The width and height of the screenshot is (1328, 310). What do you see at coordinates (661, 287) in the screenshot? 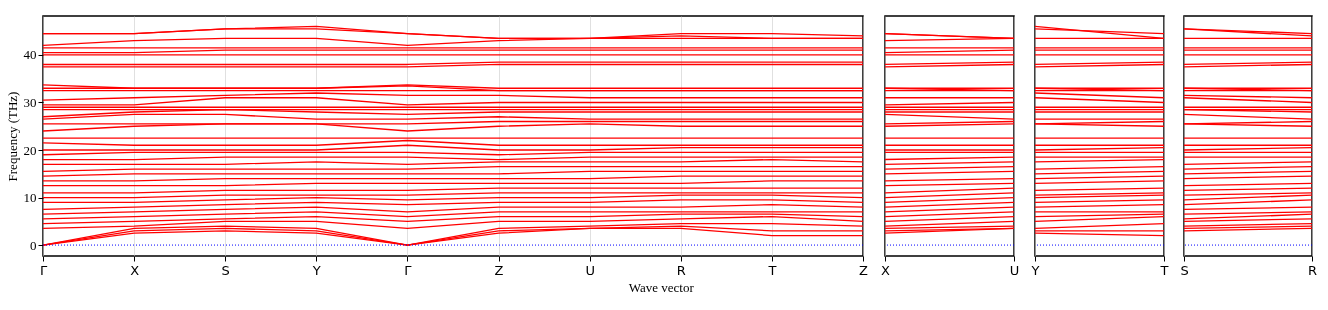
I see `x-axis-title: Wave vector` at bounding box center [661, 287].